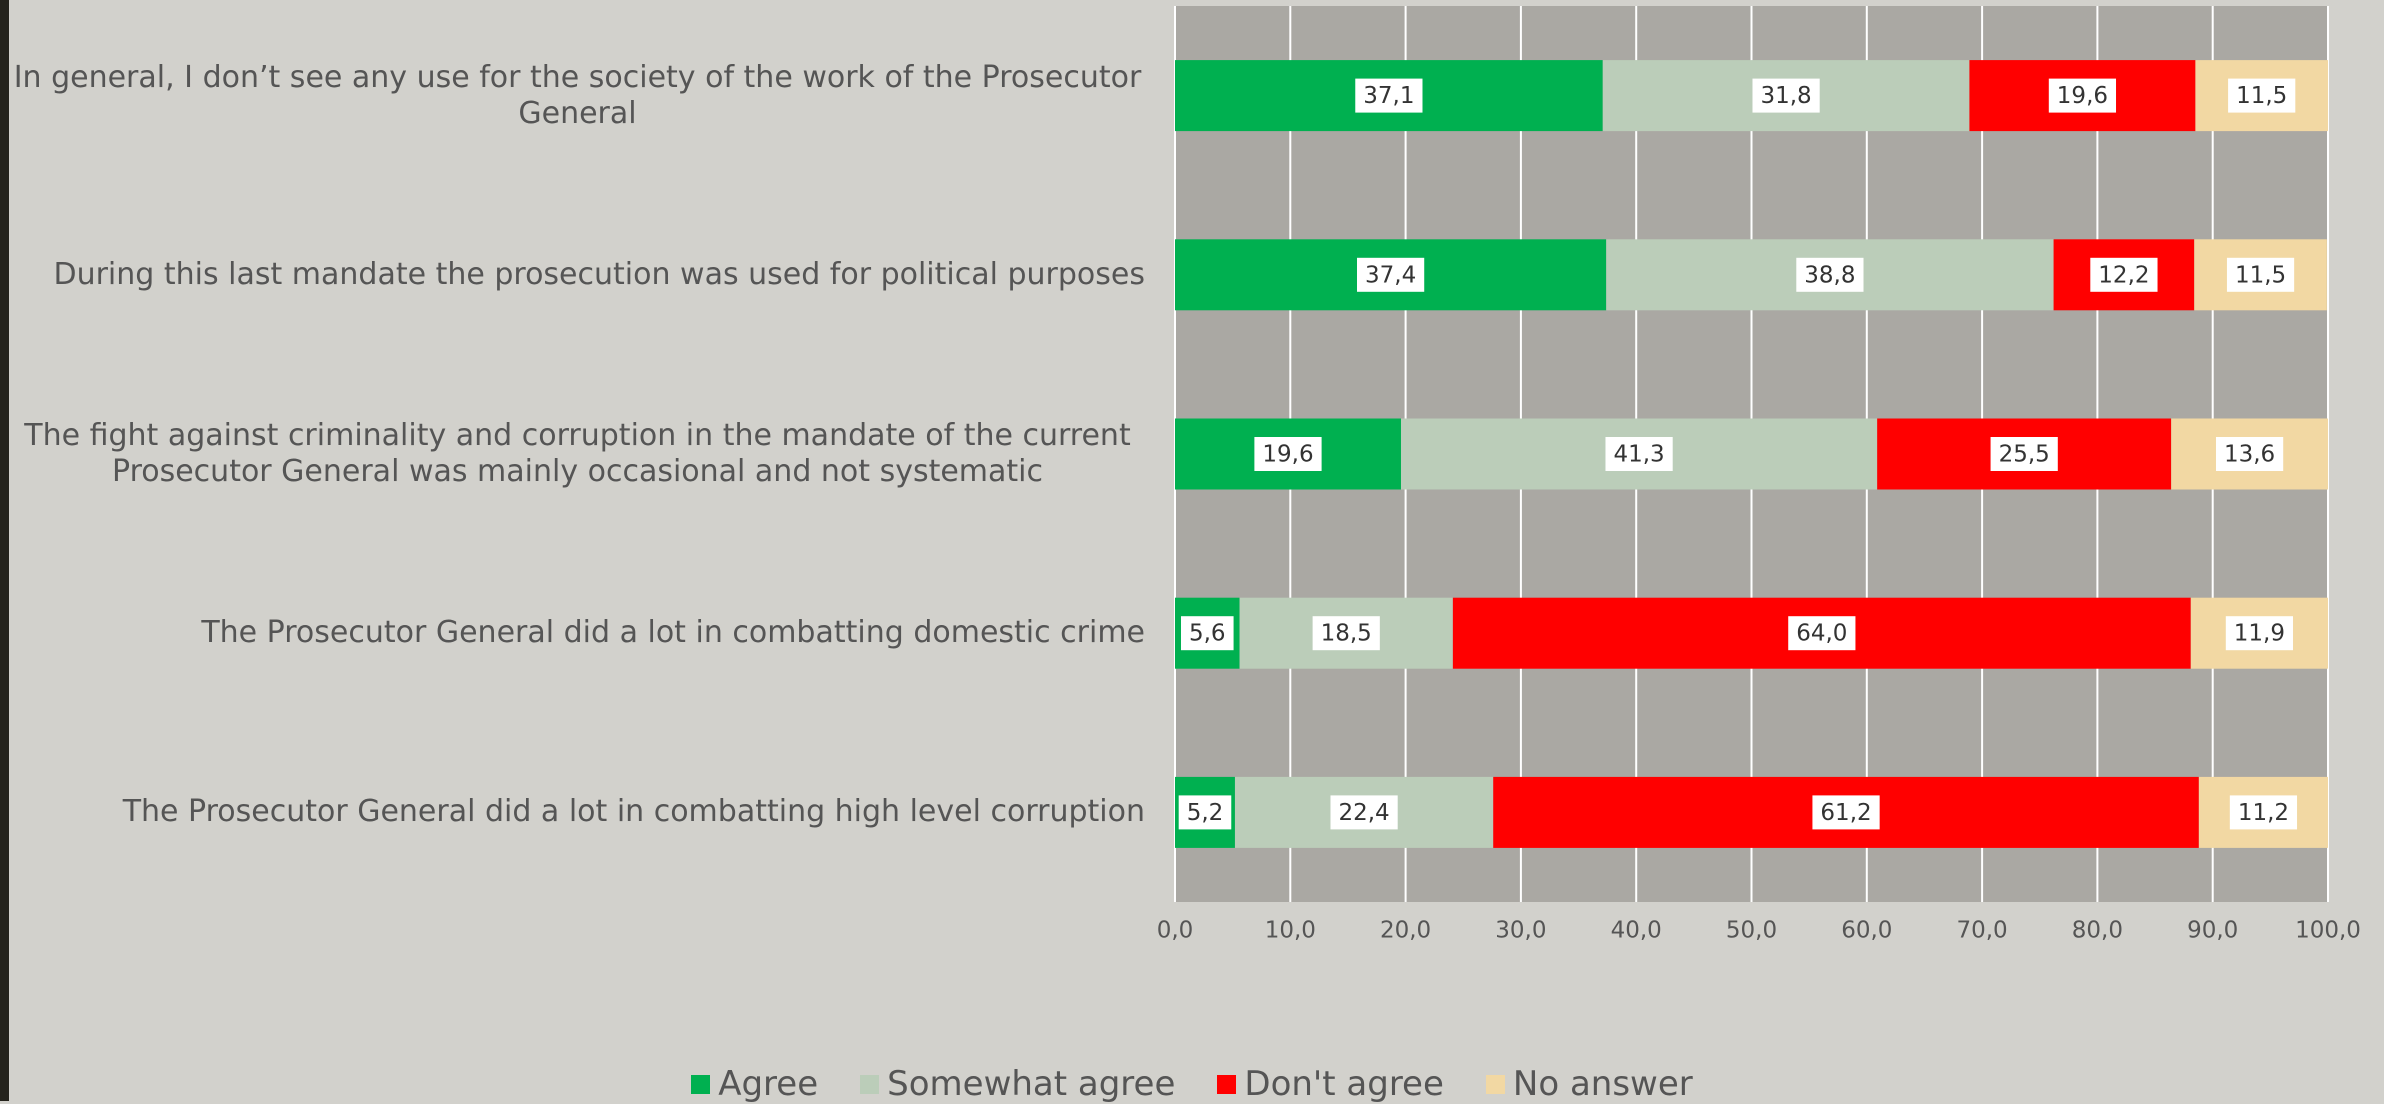 The height and width of the screenshot is (1104, 2384). I want to click on legend-item: Agree, so click(754, 1084).